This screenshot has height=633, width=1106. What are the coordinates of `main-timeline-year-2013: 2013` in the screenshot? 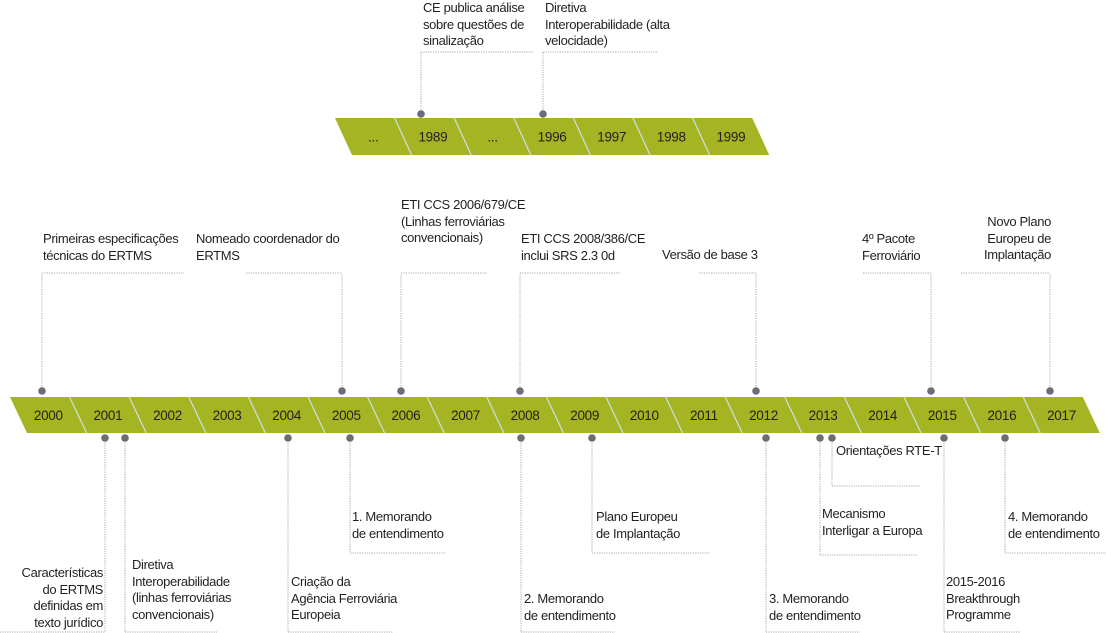 It's located at (823, 415).